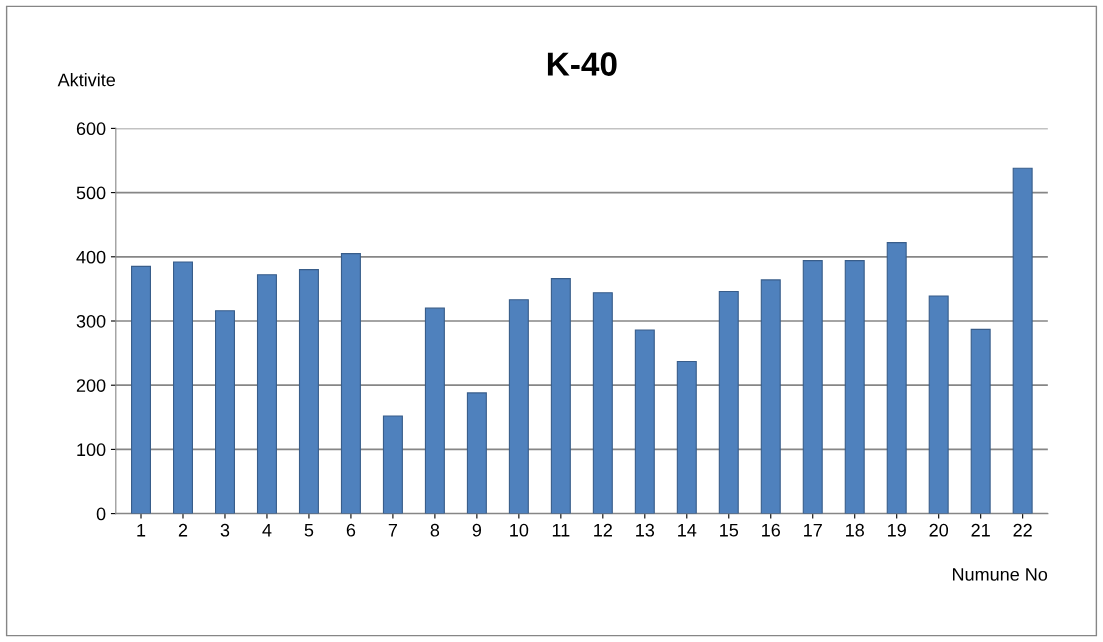 The width and height of the screenshot is (1103, 642). Describe the element at coordinates (86, 80) in the screenshot. I see `y-axis-title: Aktivite` at that location.